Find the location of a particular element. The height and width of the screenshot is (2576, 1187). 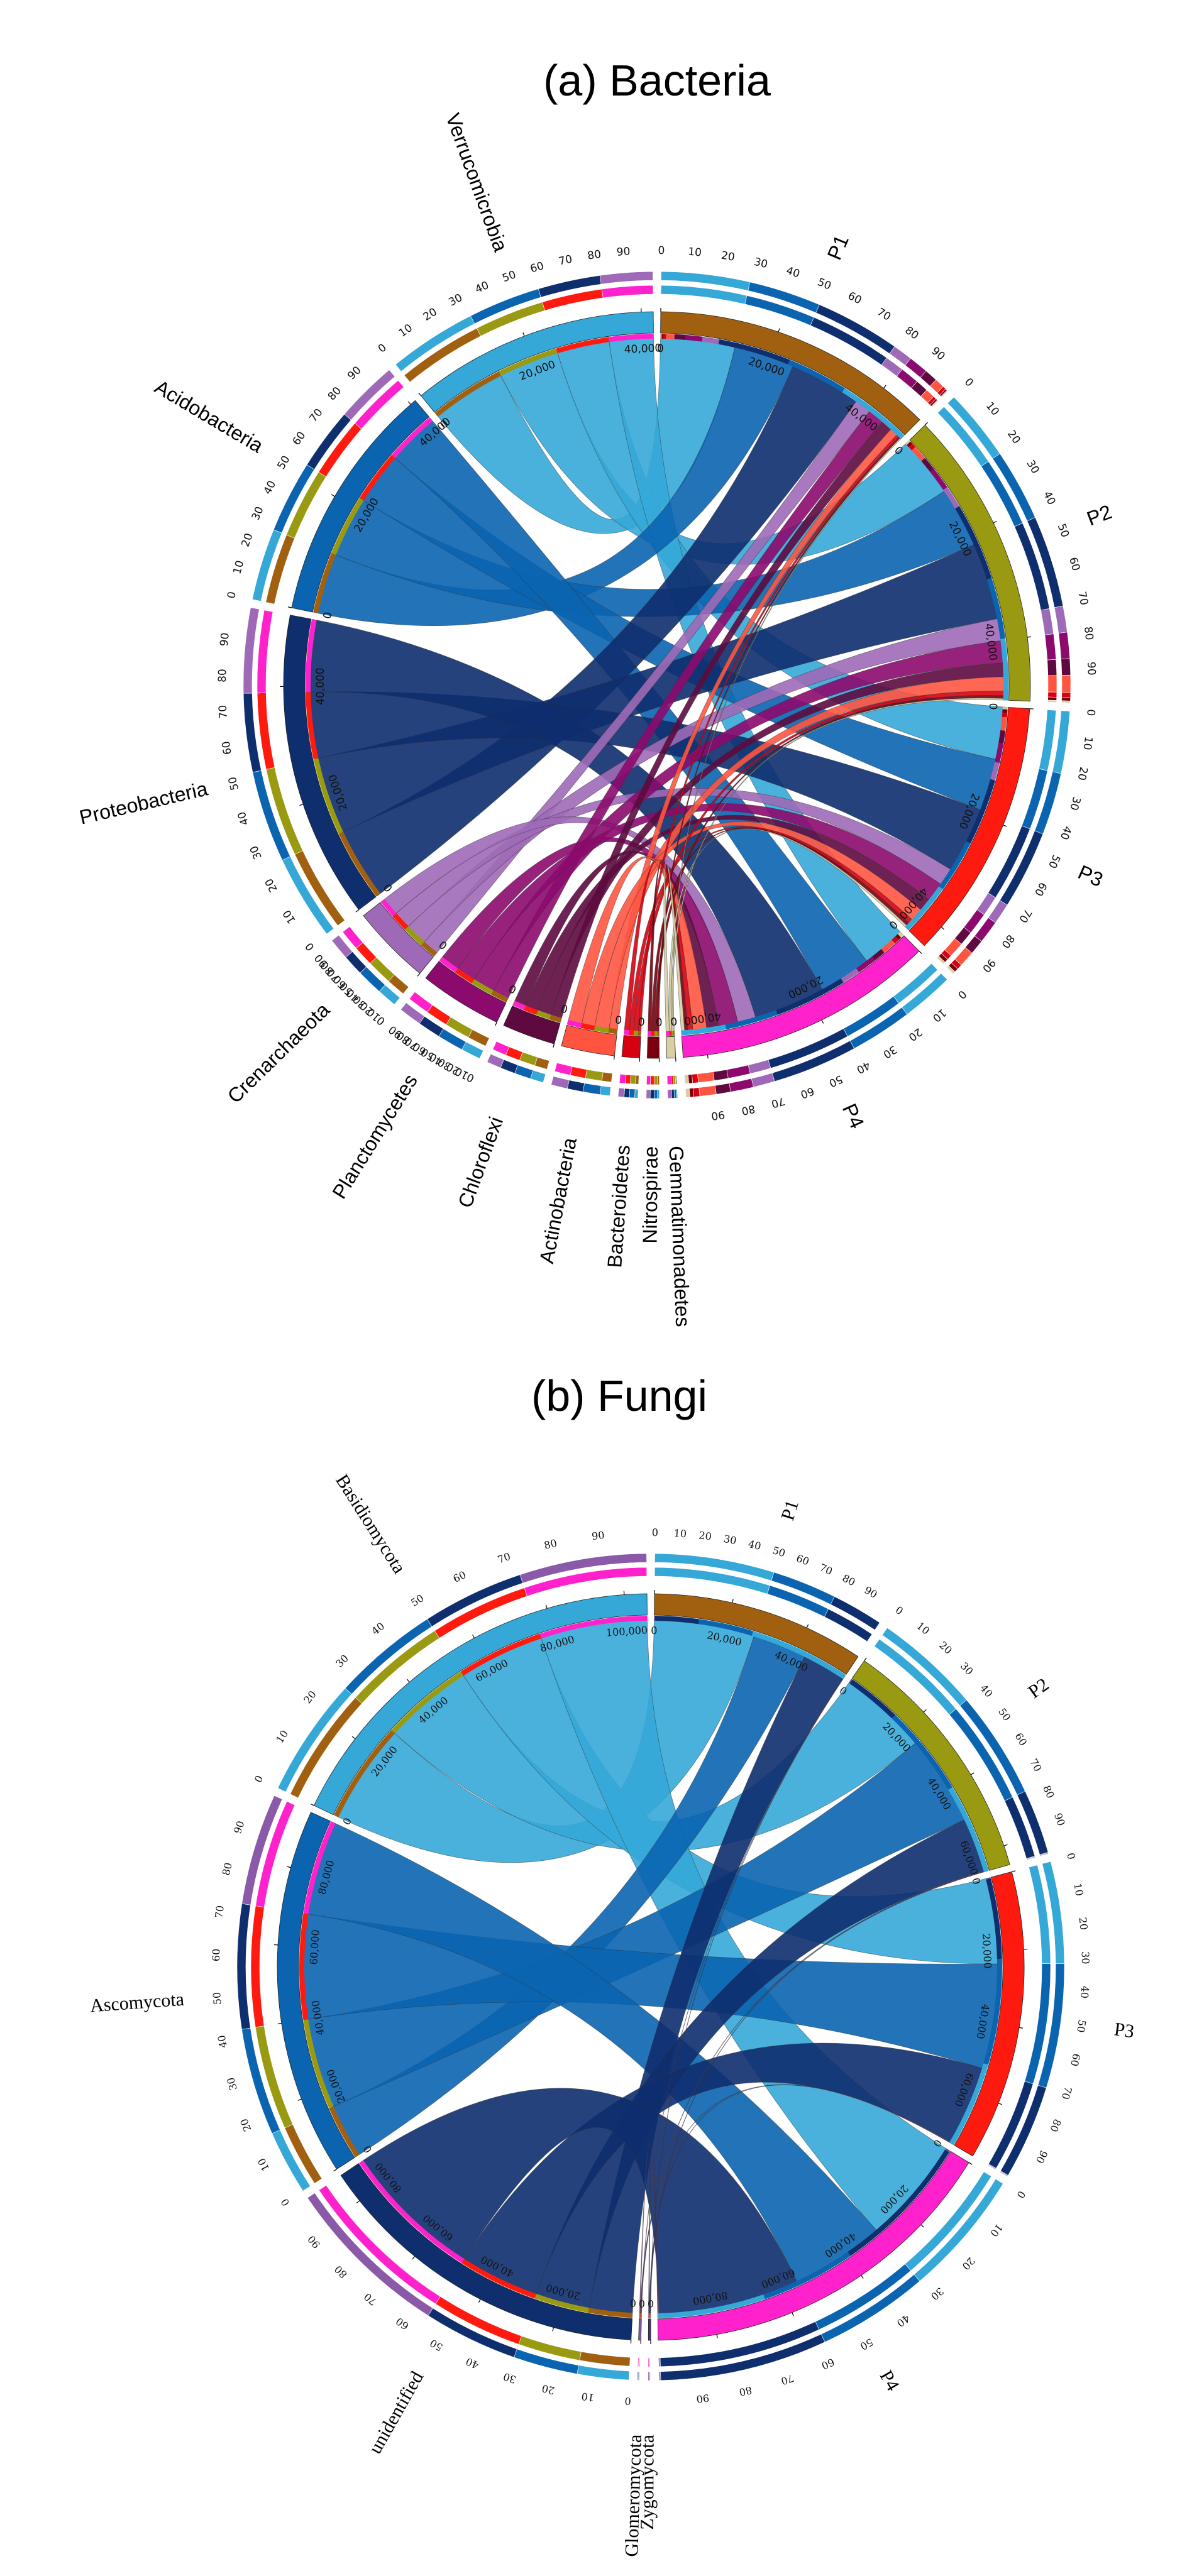

arc-verrucomicrobia is located at coordinates (537, 362).